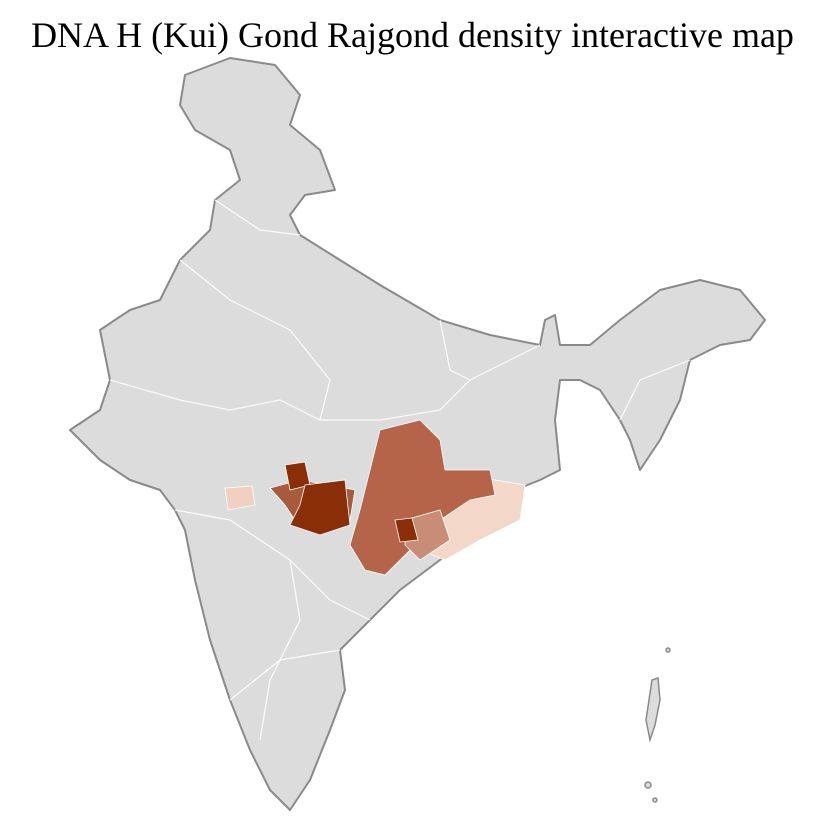 This screenshot has width=825, height=829. Describe the element at coordinates (657, 725) in the screenshot. I see `islands` at that location.